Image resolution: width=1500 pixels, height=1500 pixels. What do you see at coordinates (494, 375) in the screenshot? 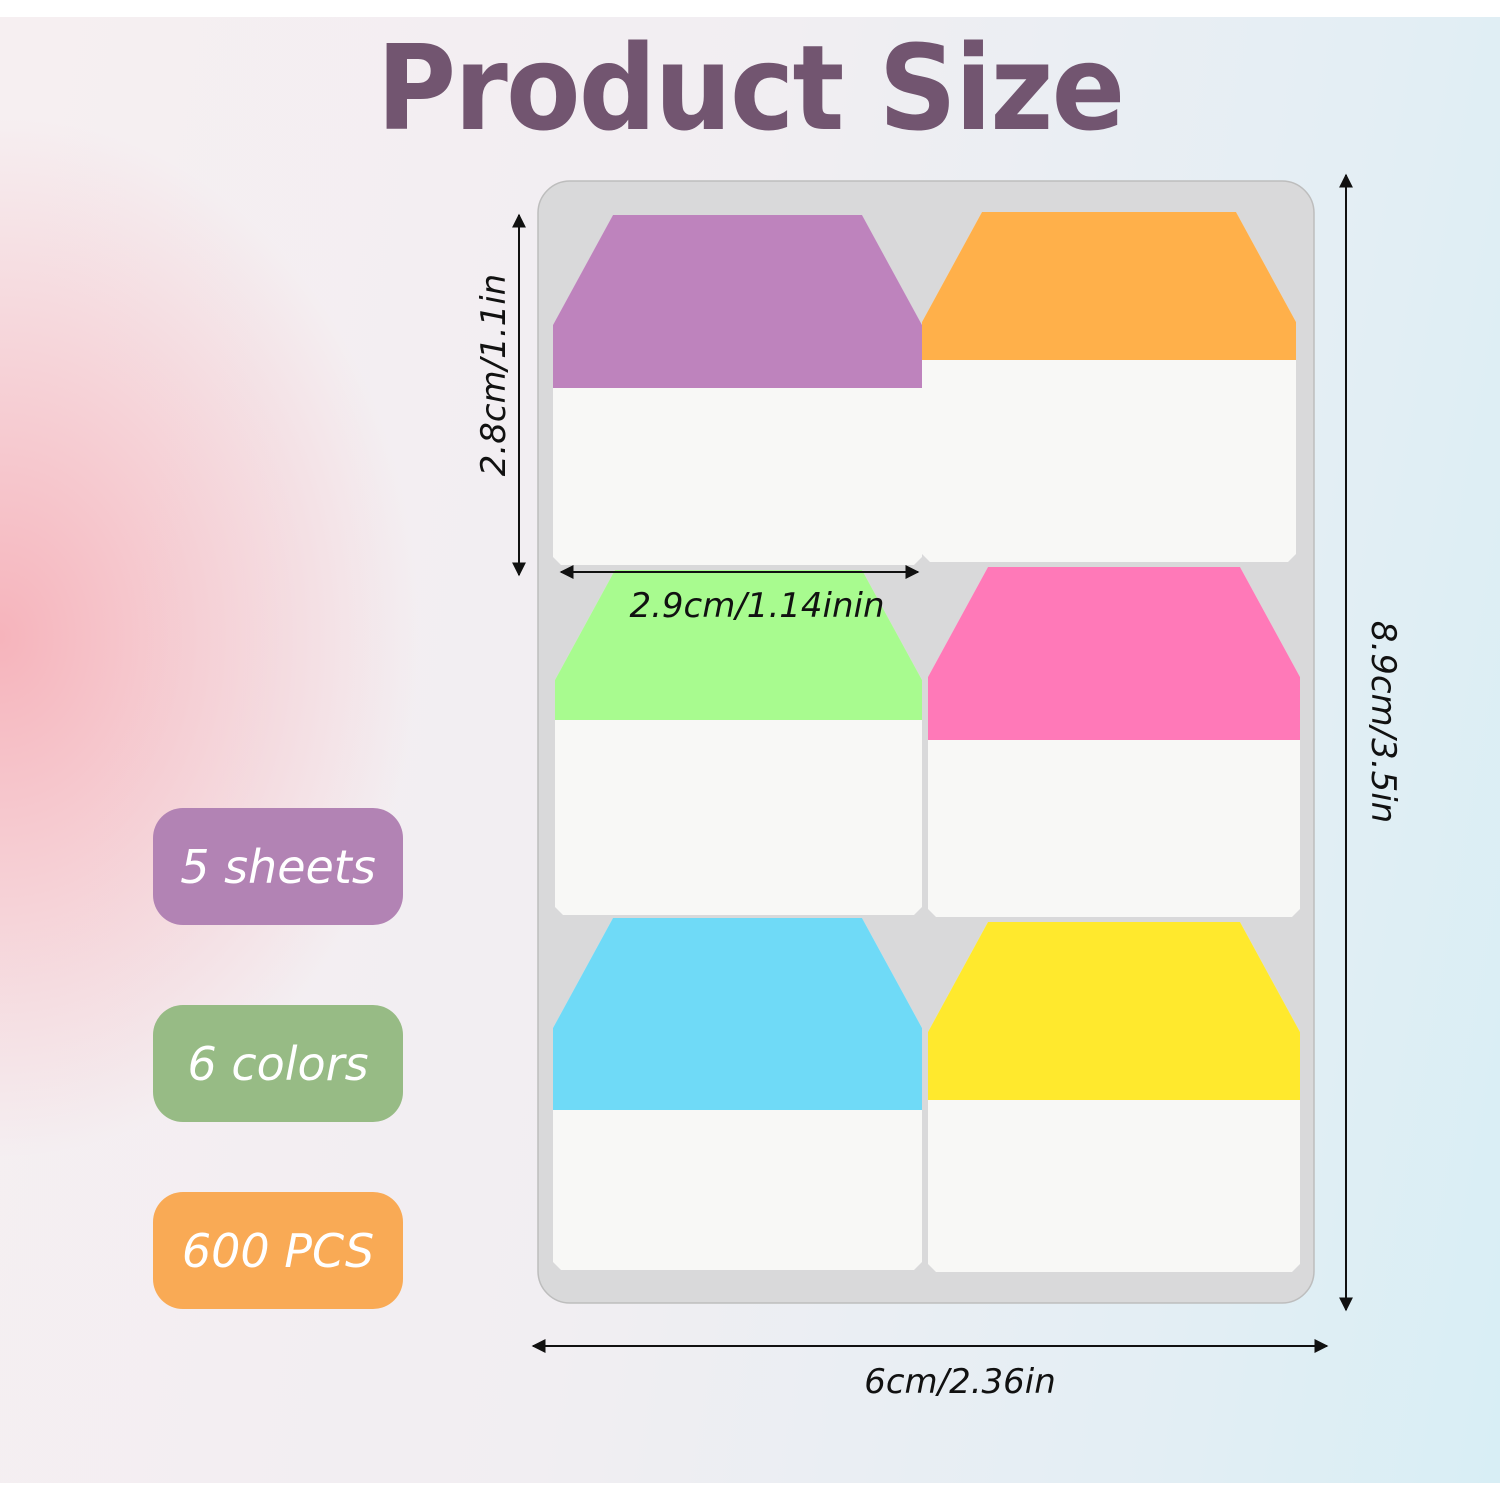
I see `tab-height-label: 2.8cm/1.1in` at bounding box center [494, 375].